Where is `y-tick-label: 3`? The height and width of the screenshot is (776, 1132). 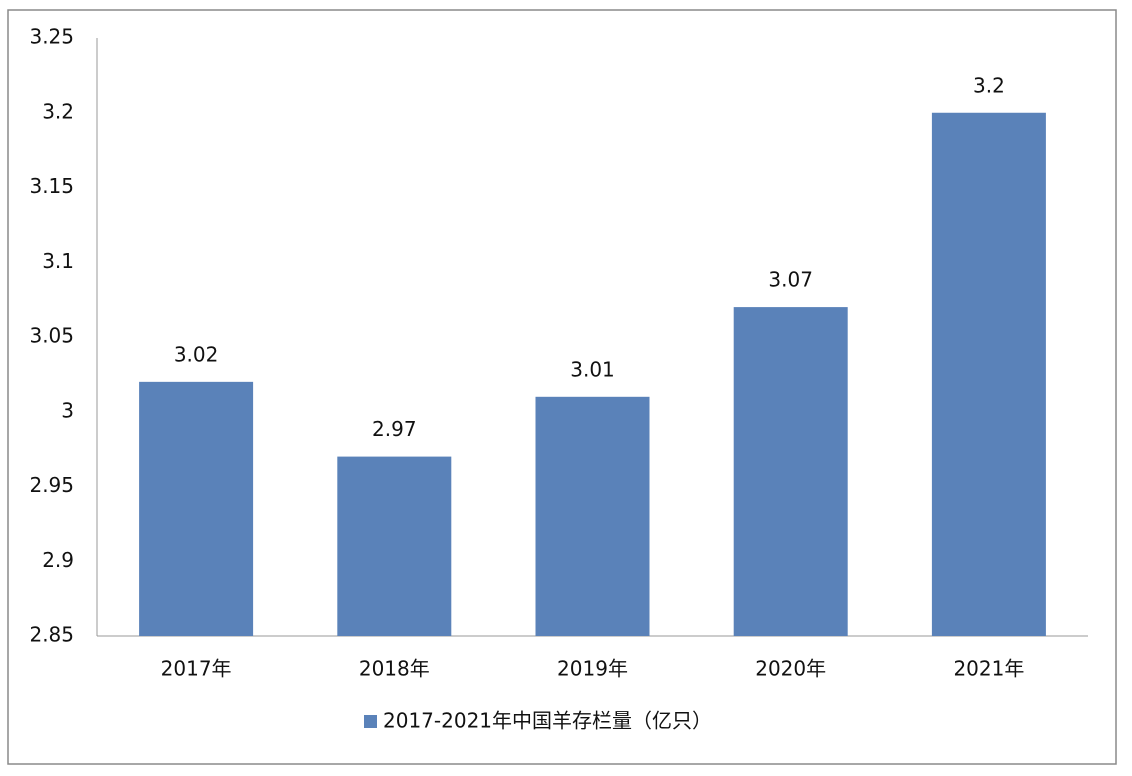
y-tick-label: 3 is located at coordinates (67, 410).